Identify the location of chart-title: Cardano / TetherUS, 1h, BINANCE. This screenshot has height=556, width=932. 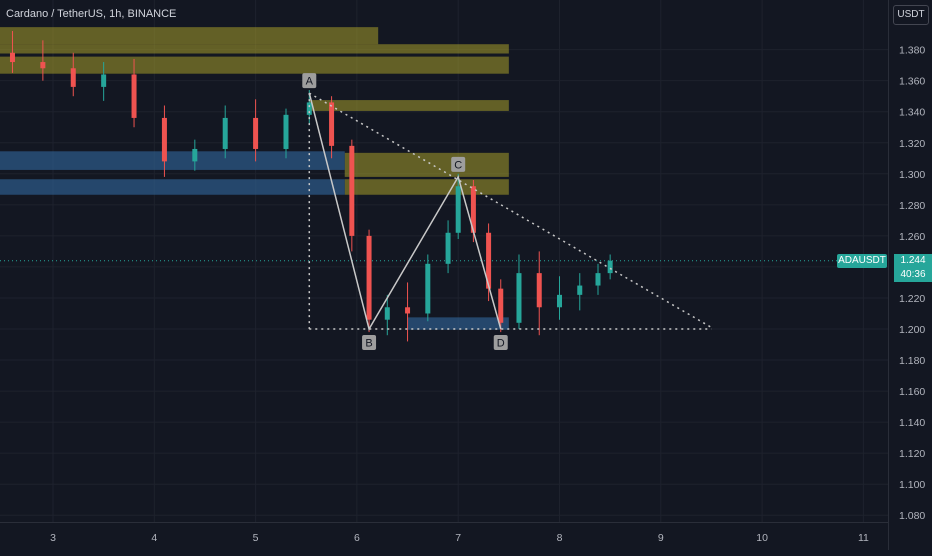
(91, 14).